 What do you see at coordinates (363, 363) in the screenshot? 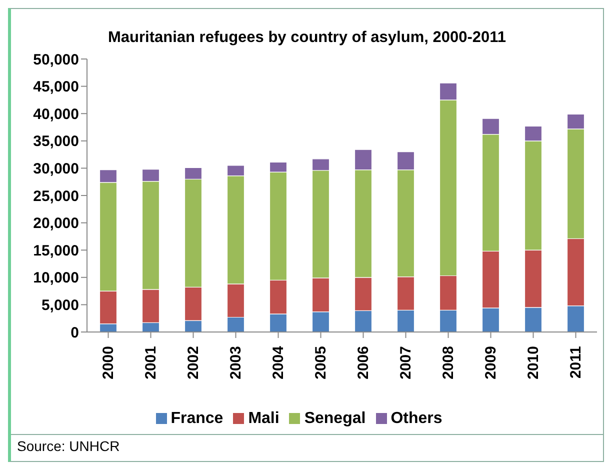
I see `x-tick-label: 2006` at bounding box center [363, 363].